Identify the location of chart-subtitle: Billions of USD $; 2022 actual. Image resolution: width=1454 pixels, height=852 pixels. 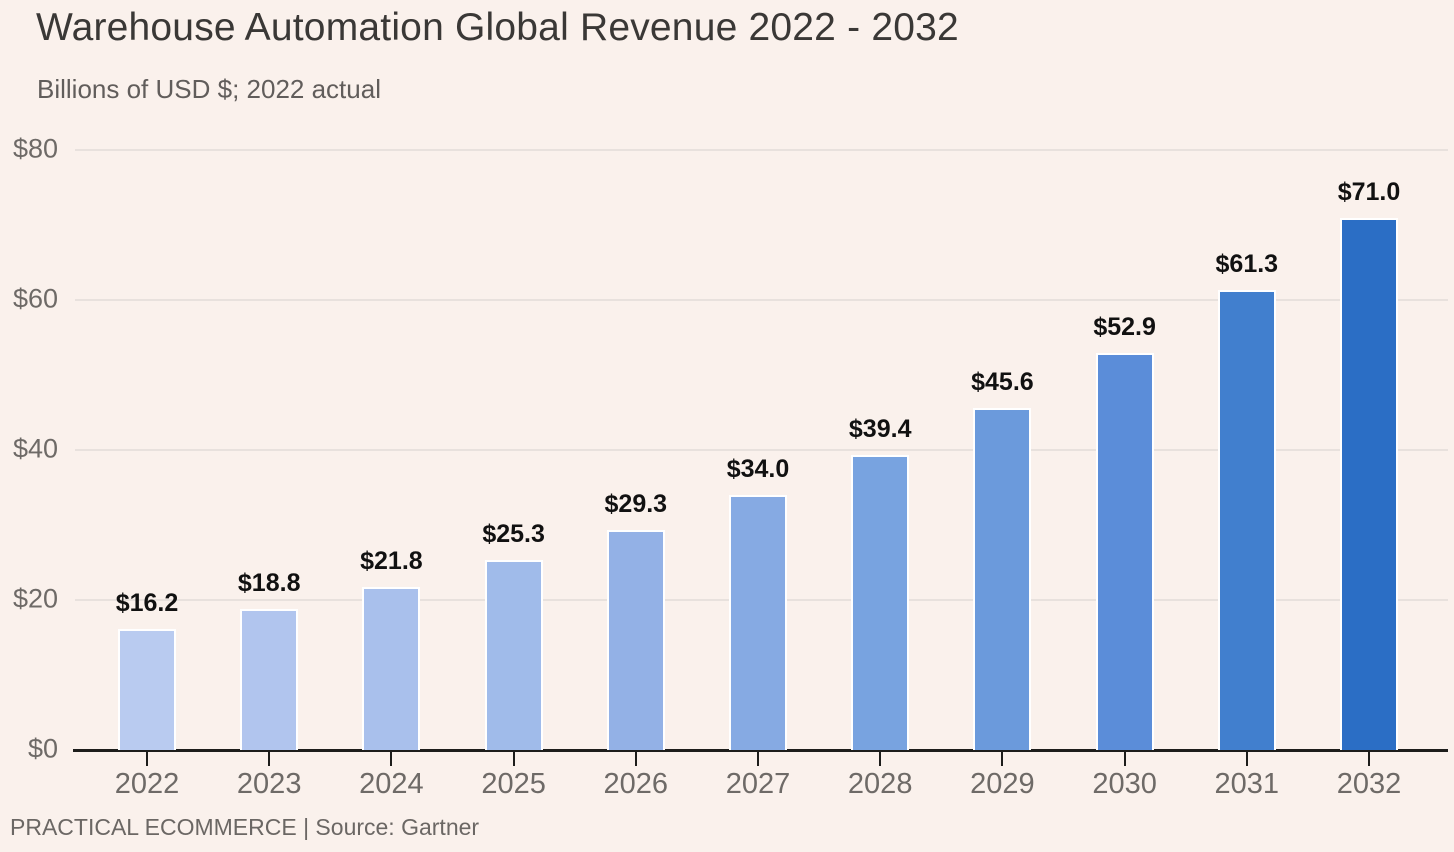
(209, 89).